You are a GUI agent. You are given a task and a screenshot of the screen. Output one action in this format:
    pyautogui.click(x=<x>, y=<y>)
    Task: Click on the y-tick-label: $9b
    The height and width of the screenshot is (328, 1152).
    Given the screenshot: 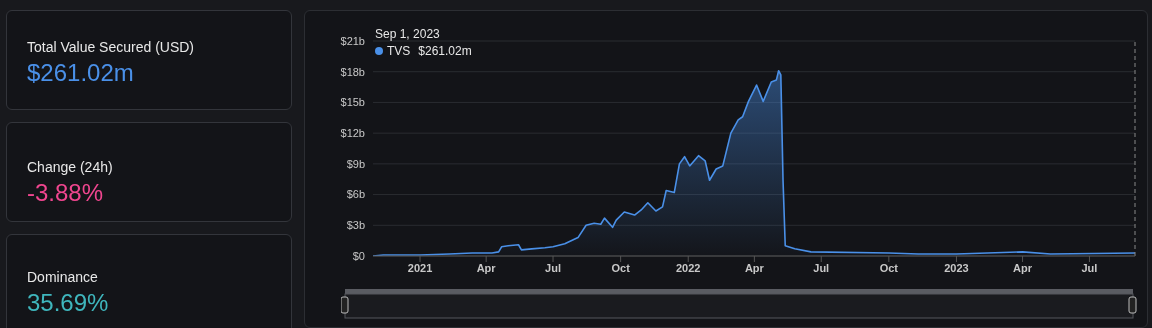 What is the action you would take?
    pyautogui.click(x=355, y=163)
    